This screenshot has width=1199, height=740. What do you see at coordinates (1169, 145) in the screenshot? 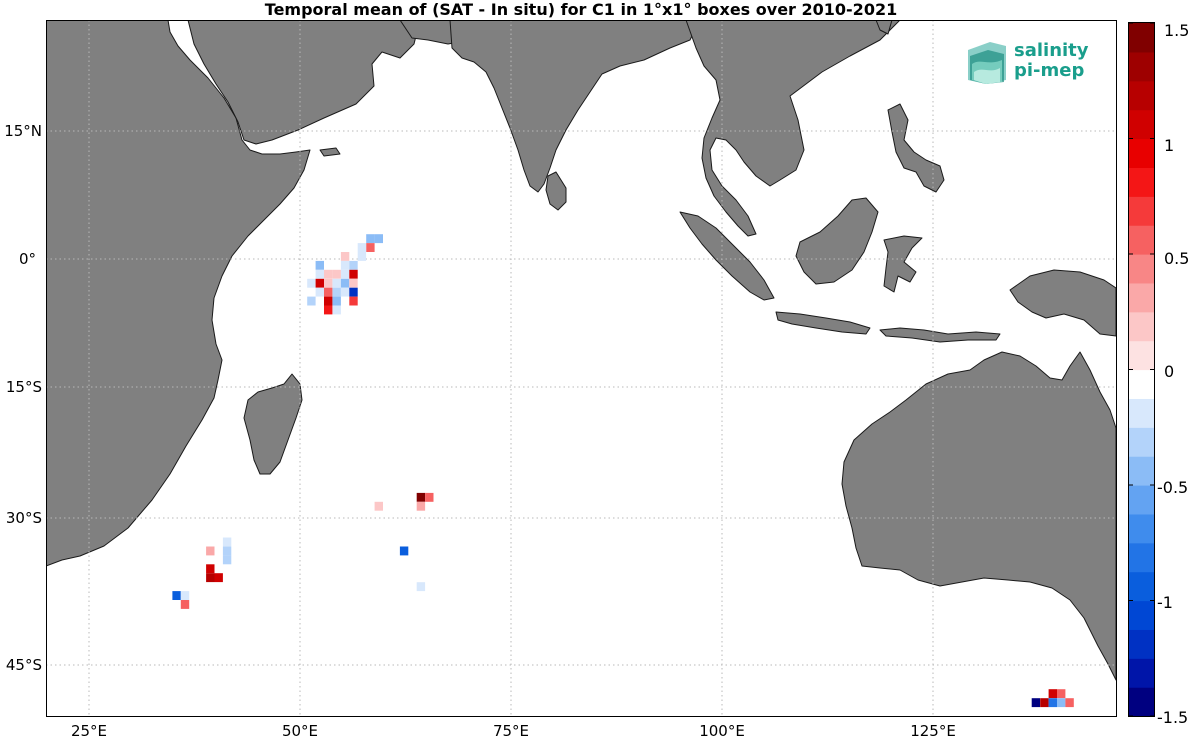
I see `colorbar-label: 1` at bounding box center [1169, 145].